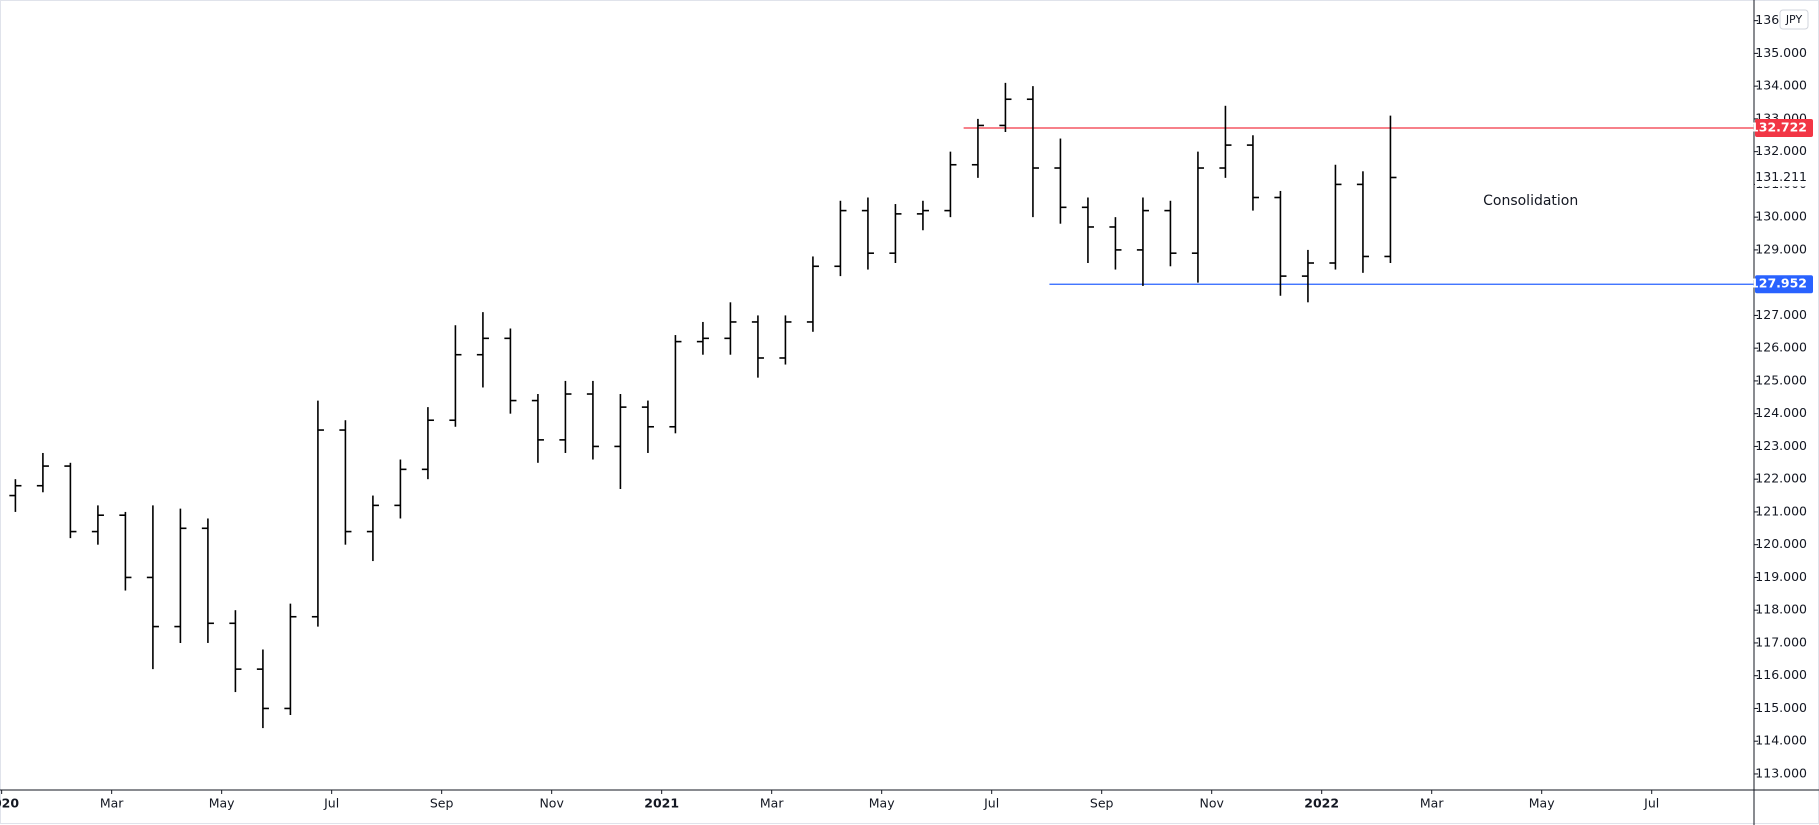 This screenshot has height=825, width=1819. What do you see at coordinates (1781, 176) in the screenshot?
I see `last-price-label: 131.211` at bounding box center [1781, 176].